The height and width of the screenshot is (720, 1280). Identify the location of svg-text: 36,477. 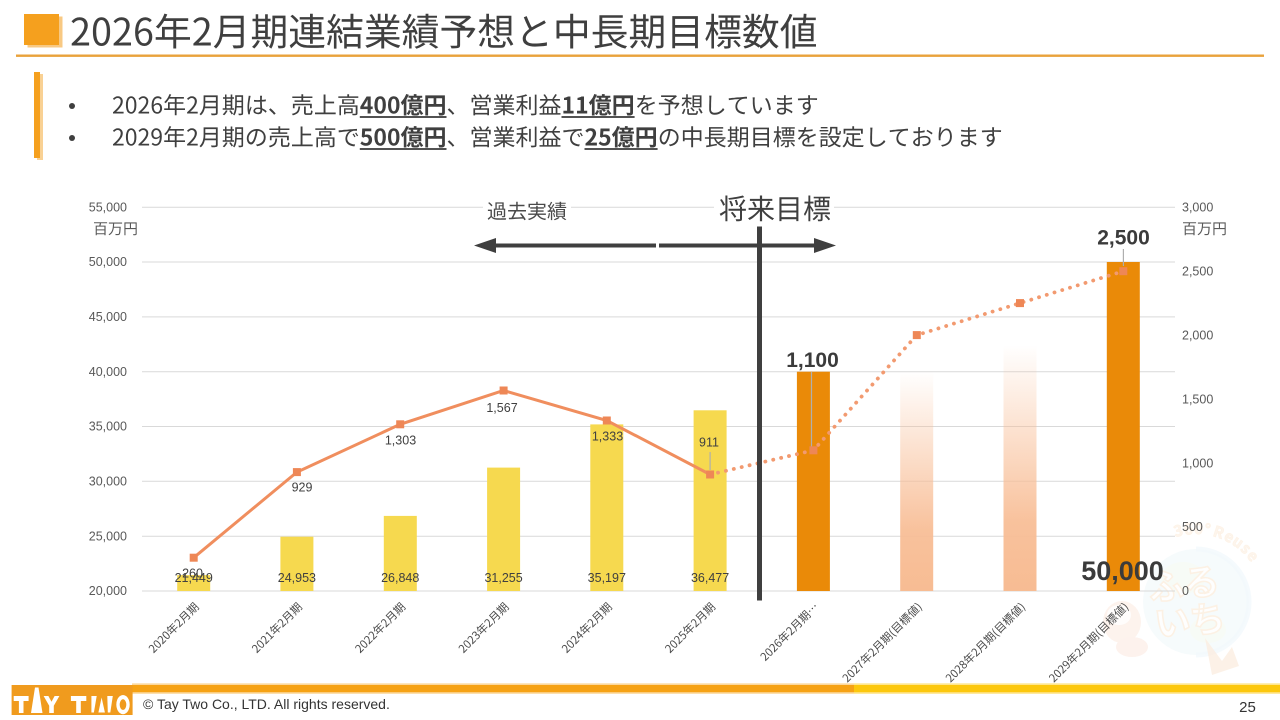
(710, 578).